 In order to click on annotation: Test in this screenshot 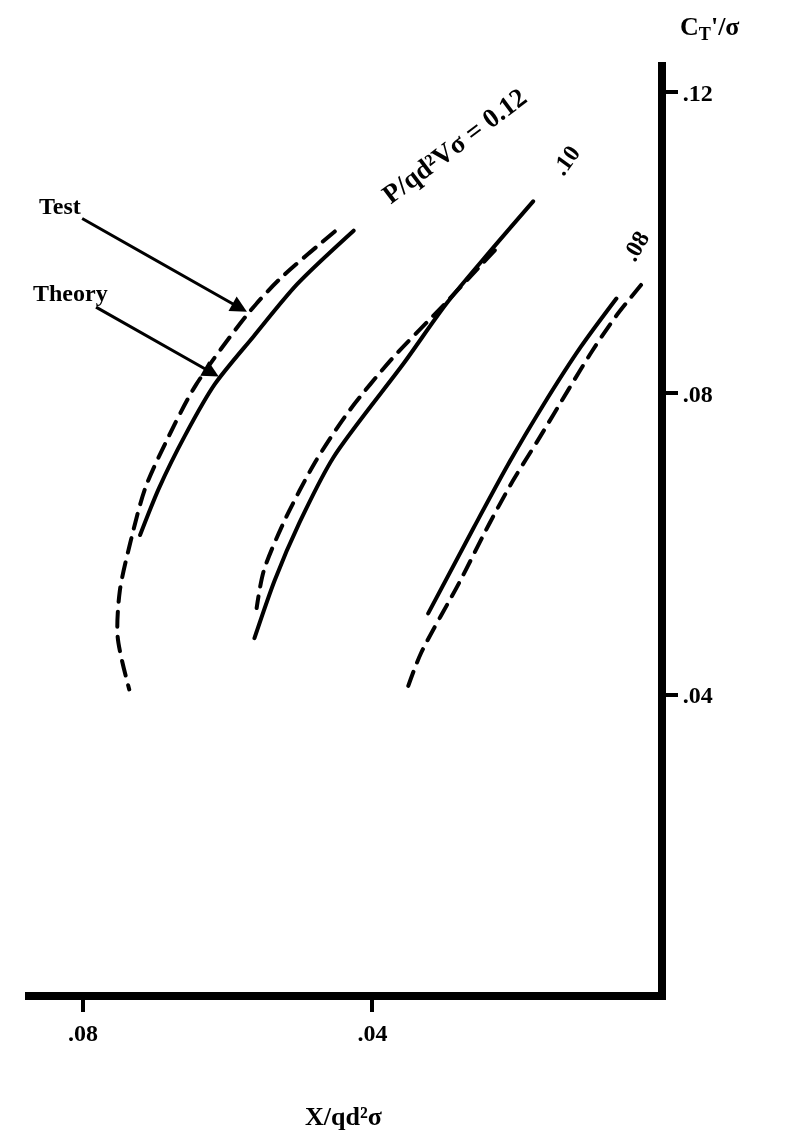, I will do `click(60, 206)`.